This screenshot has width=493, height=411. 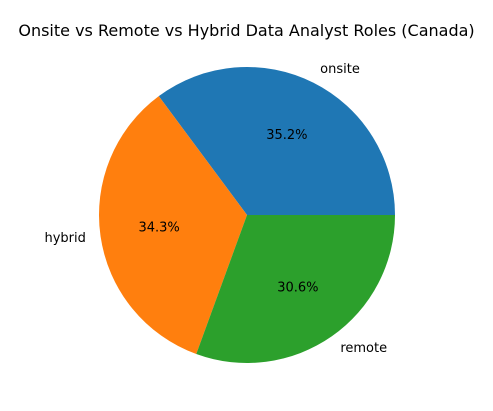 What do you see at coordinates (158, 227) in the screenshot?
I see `pie-pct-label-hybrid: 34.3%` at bounding box center [158, 227].